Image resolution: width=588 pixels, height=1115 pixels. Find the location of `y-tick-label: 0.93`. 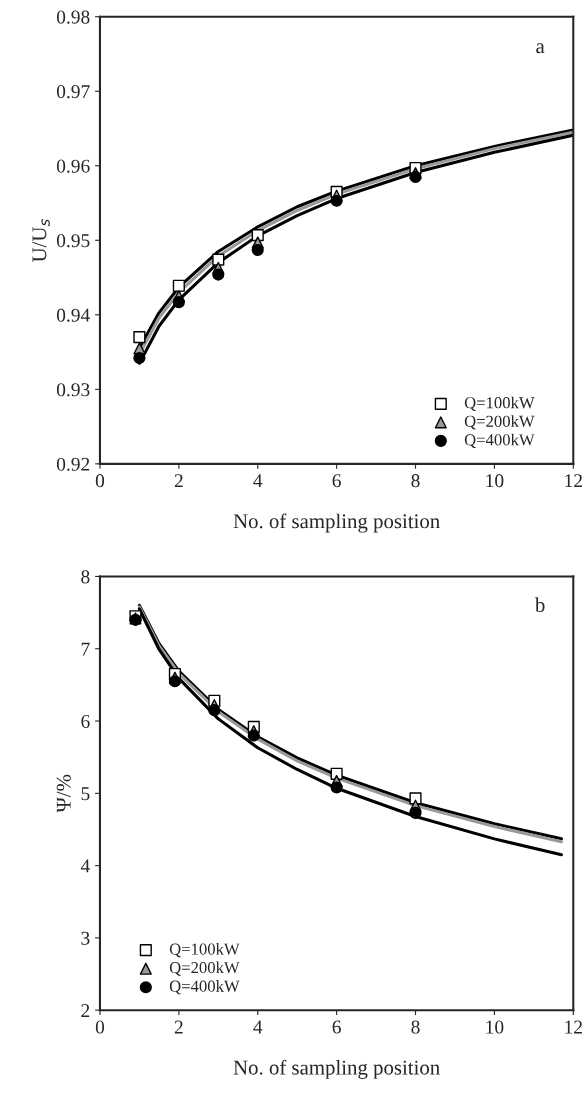

y-tick-label: 0.93 is located at coordinates (73, 390).